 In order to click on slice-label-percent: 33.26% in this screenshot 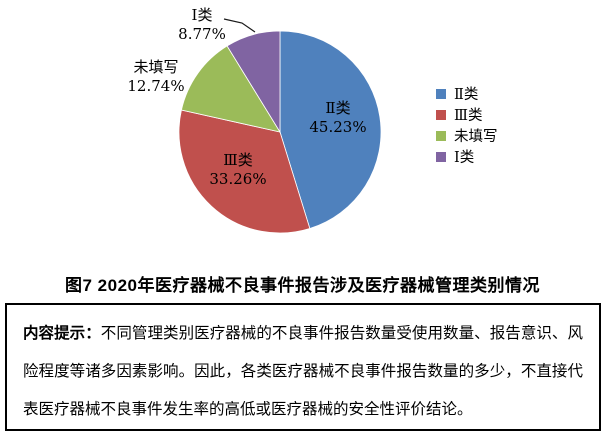, I will do `click(238, 179)`.